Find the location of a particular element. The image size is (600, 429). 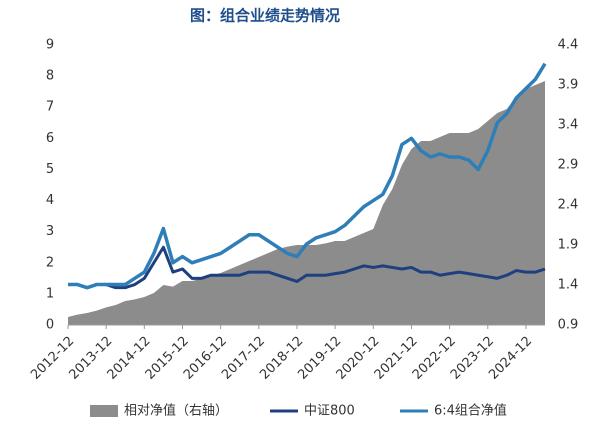

y2-tick-label: 2.4 is located at coordinates (568, 205).